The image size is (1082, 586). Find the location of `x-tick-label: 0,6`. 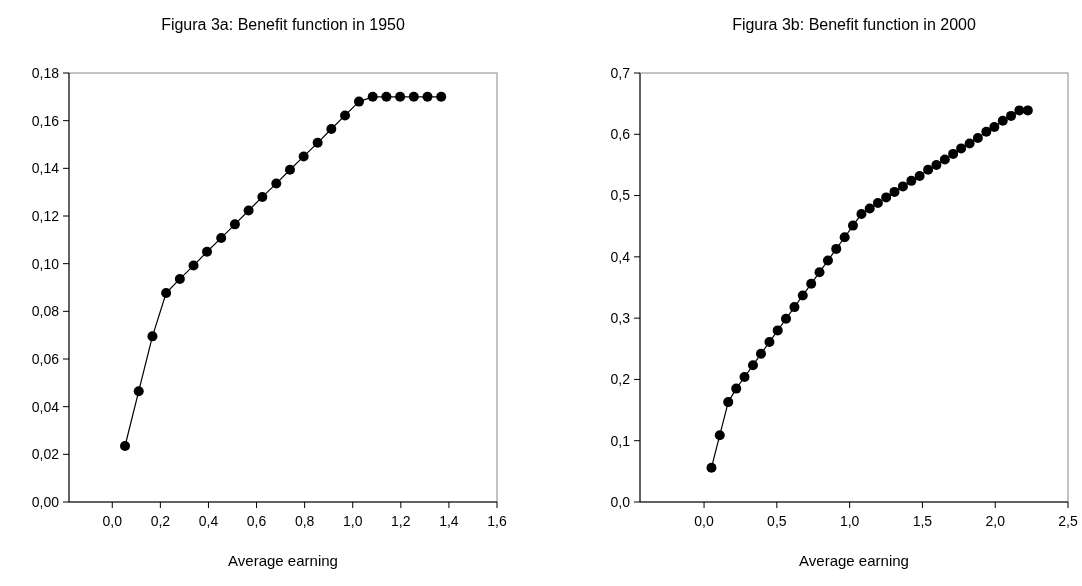

x-tick-label: 0,6 is located at coordinates (256, 521).